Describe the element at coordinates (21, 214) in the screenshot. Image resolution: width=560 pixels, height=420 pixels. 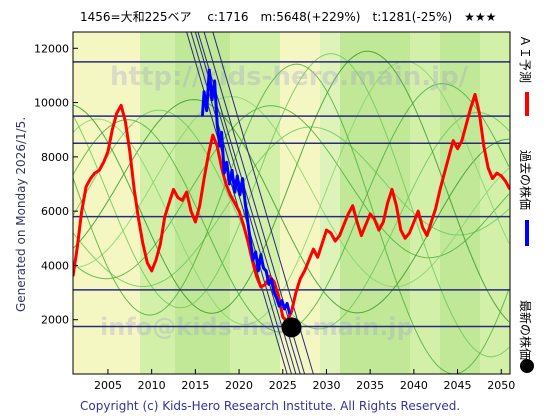
I see `generated-label: Generated on Monday 2026/1/5.` at that location.